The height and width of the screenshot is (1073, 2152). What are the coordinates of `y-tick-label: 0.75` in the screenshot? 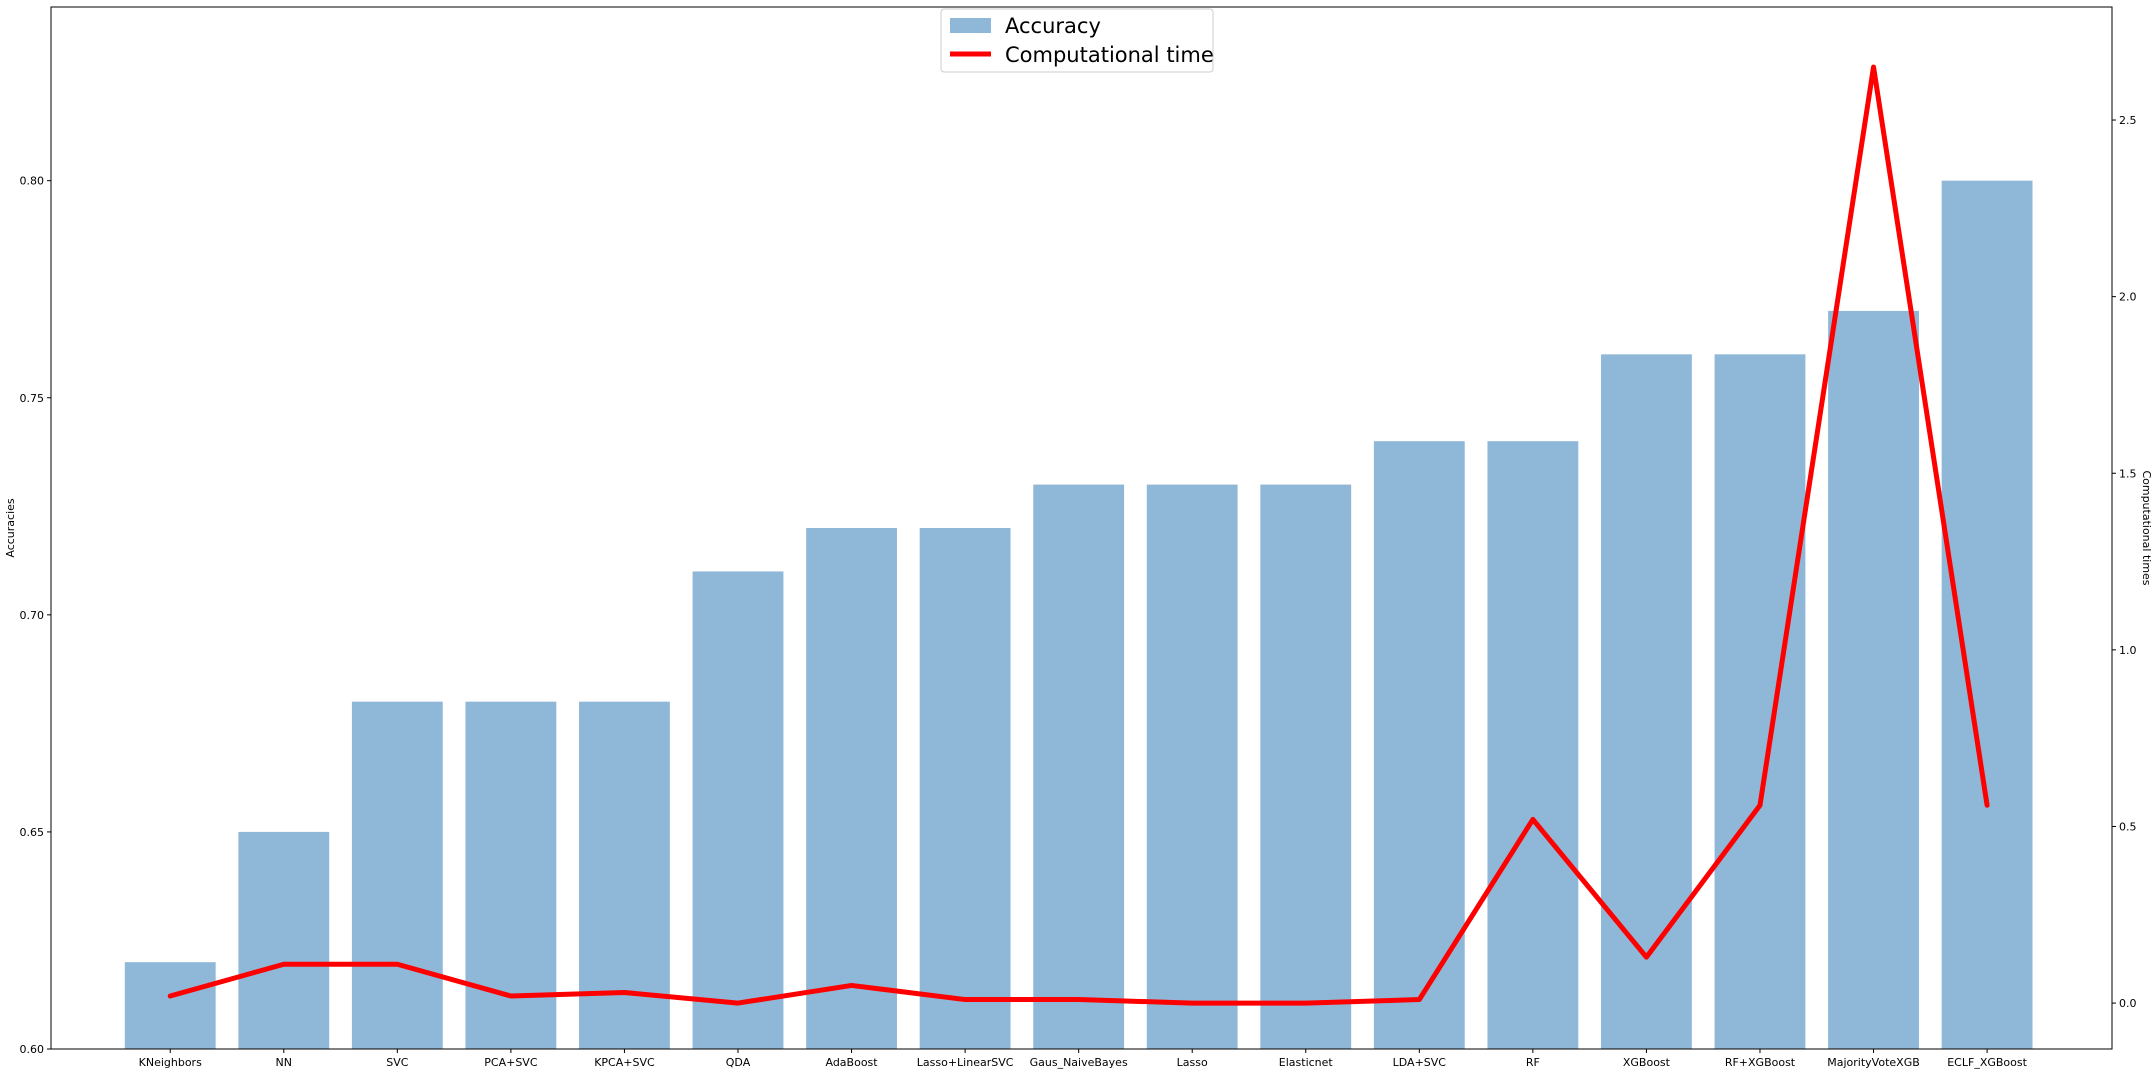 It's located at (32, 398).